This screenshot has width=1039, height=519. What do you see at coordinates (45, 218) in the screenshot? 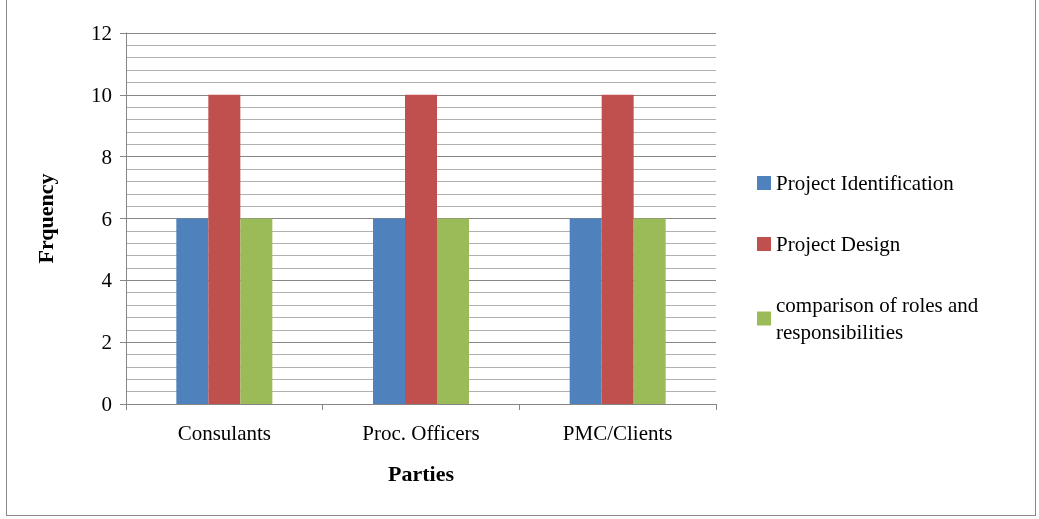
I see `y-axis-title: Frquency` at bounding box center [45, 218].